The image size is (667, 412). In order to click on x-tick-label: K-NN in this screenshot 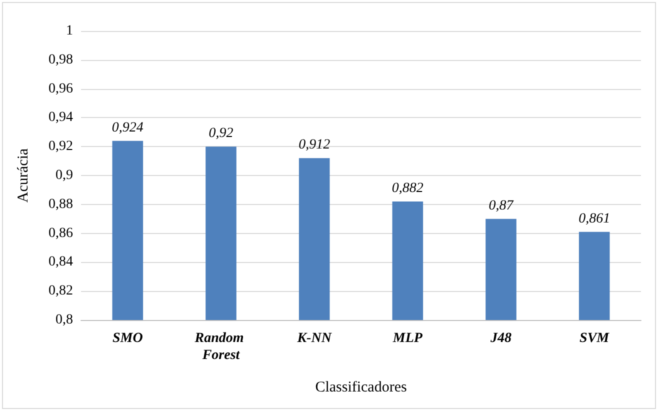, I will do `click(314, 338)`.